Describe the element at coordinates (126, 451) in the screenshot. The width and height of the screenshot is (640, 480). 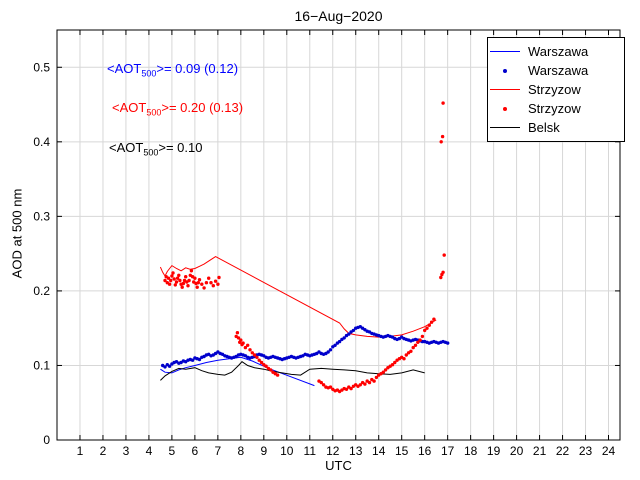
I see `svg-text: 3` at that location.